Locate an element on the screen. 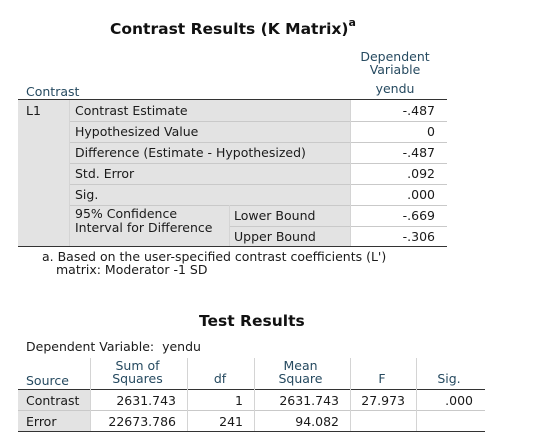 This screenshot has height=444, width=537. row-label-std-error: Std. Error is located at coordinates (105, 173).